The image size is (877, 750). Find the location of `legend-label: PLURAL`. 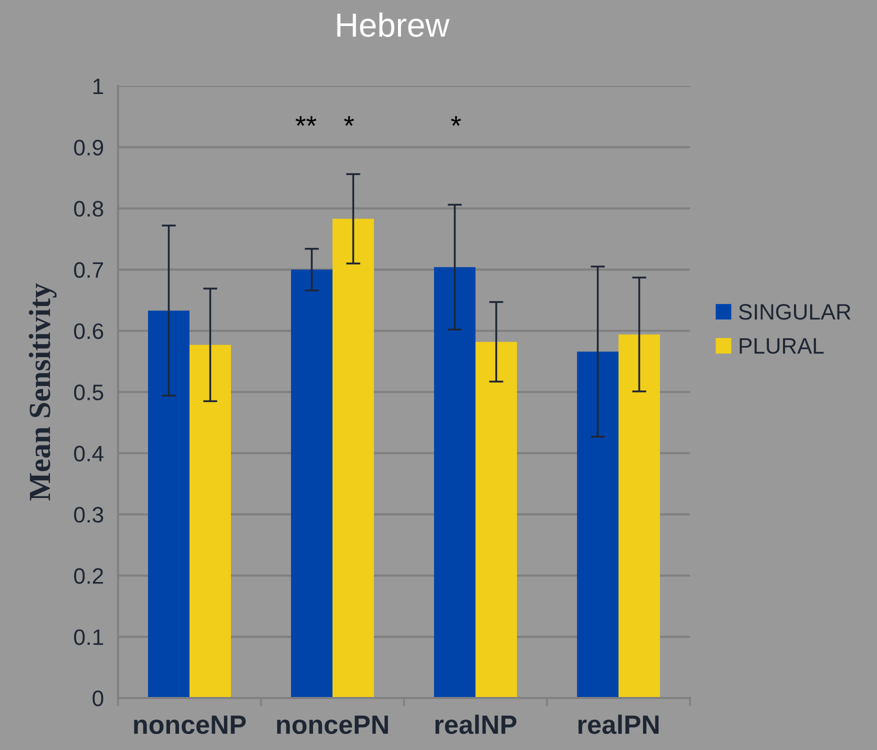

legend-label: PLURAL is located at coordinates (782, 346).